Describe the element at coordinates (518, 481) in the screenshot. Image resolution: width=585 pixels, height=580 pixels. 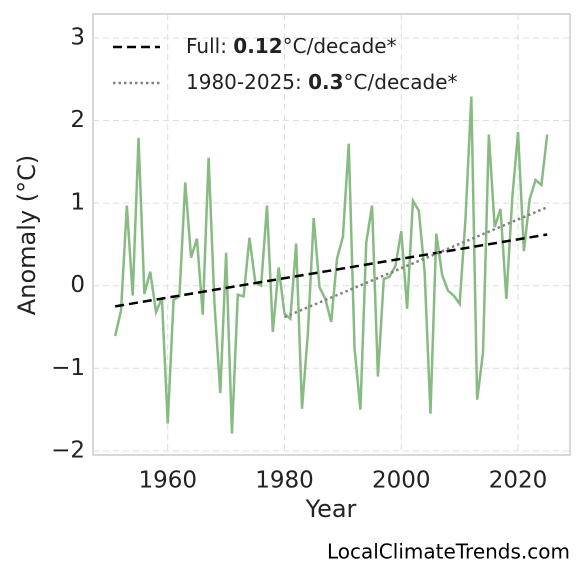
I see `x-tick-label: 2020` at that location.